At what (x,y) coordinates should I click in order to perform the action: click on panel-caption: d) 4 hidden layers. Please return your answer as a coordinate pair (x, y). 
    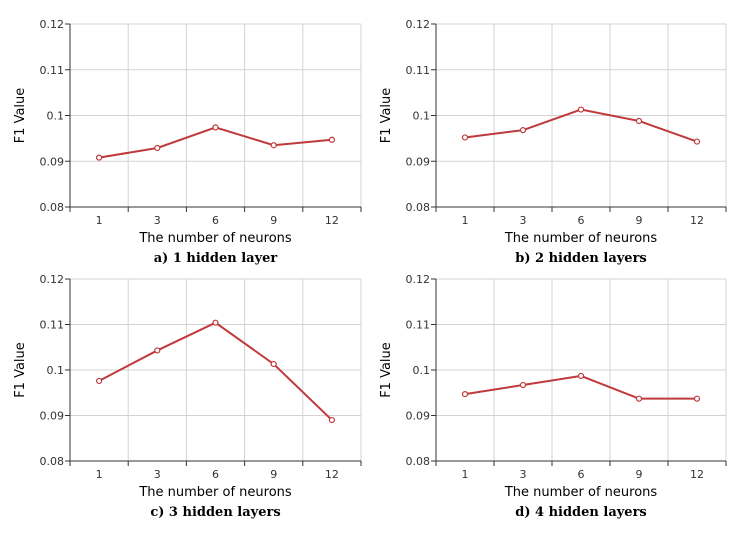
    Looking at the image, I should click on (581, 512).